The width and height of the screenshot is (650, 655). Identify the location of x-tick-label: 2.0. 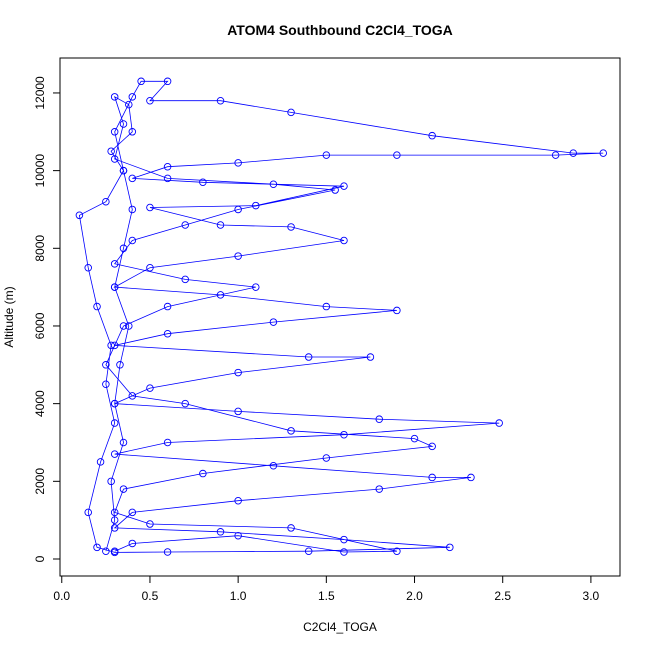
(414, 596).